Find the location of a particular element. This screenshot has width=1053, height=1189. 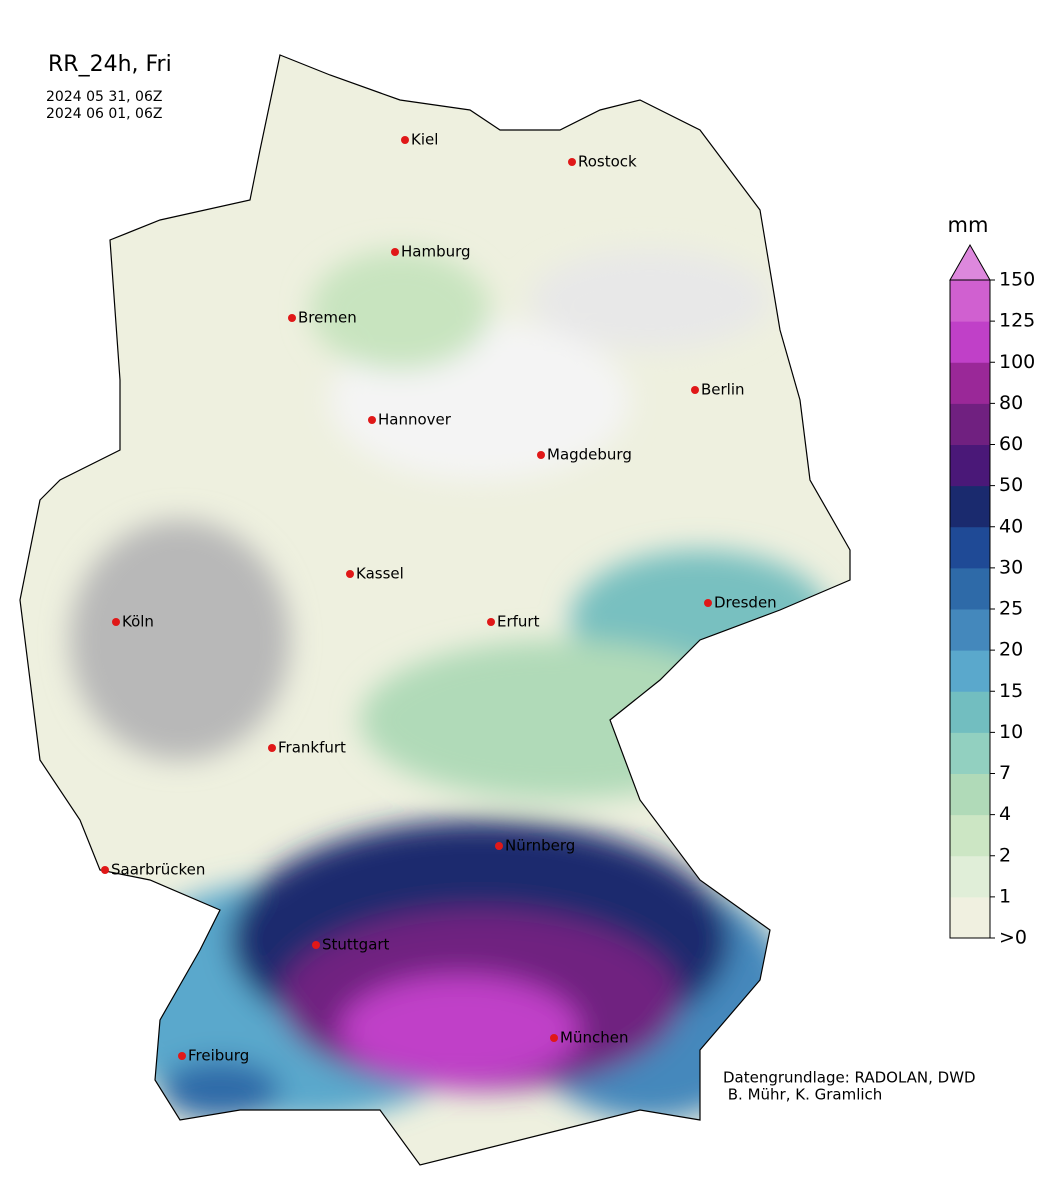

city-label: Rostock is located at coordinates (607, 162).